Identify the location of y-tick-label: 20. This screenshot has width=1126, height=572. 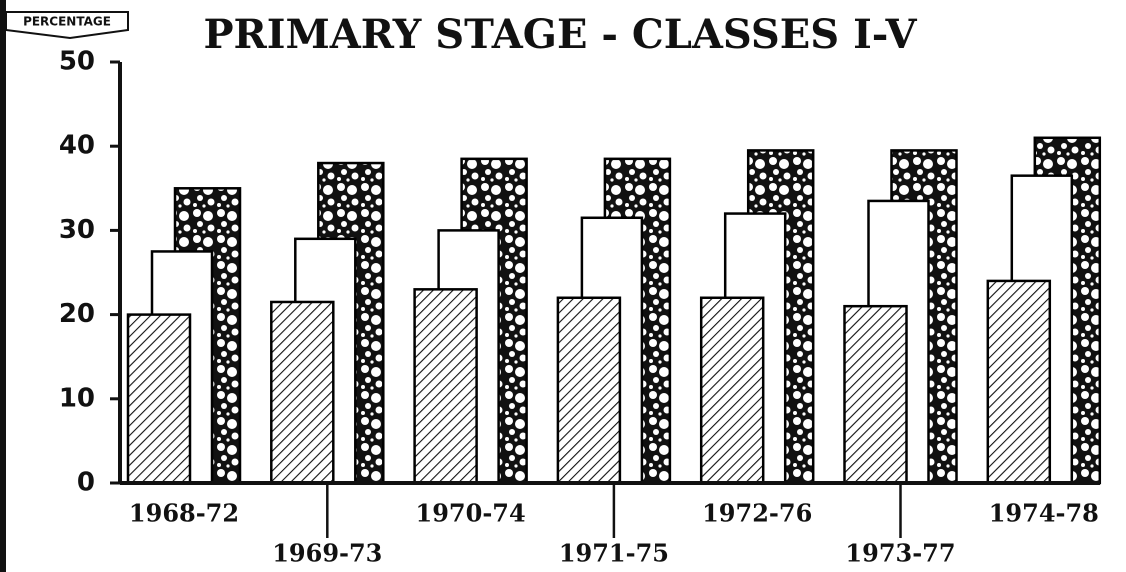
(77, 314).